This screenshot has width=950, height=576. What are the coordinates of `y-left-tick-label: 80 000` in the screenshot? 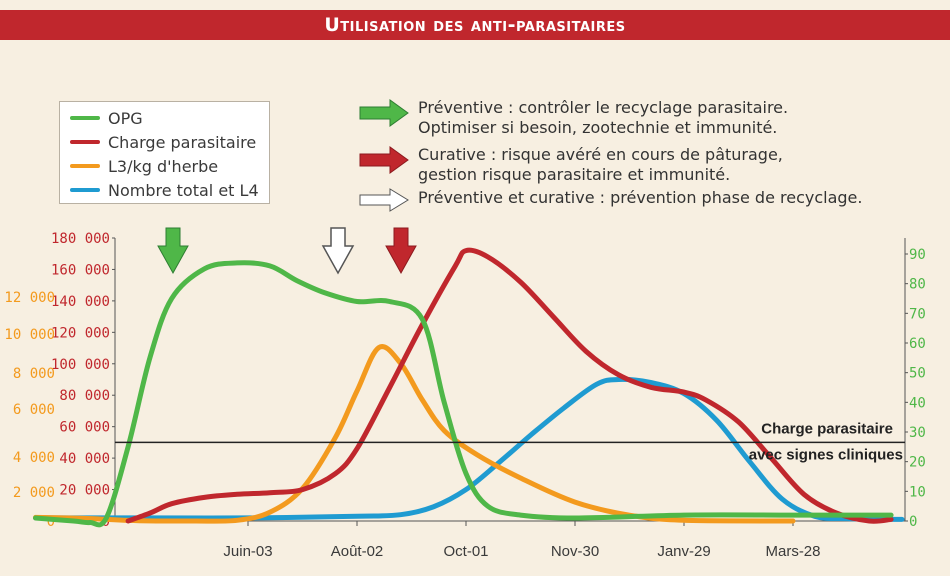 It's located at (84, 396).